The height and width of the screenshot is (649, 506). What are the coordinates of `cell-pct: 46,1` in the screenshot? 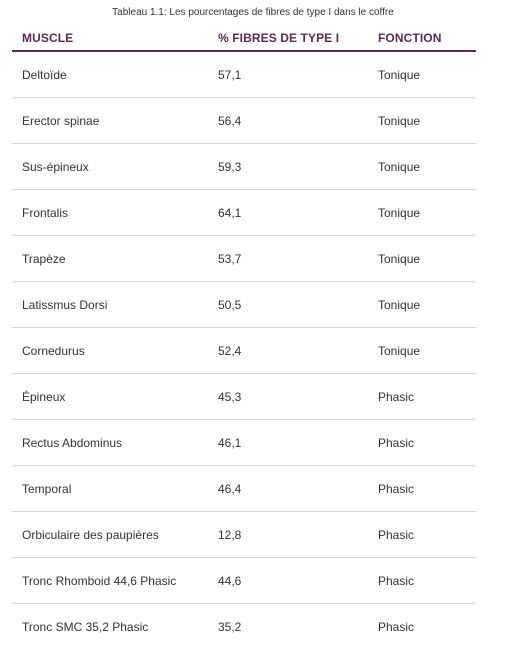 It's located at (230, 442).